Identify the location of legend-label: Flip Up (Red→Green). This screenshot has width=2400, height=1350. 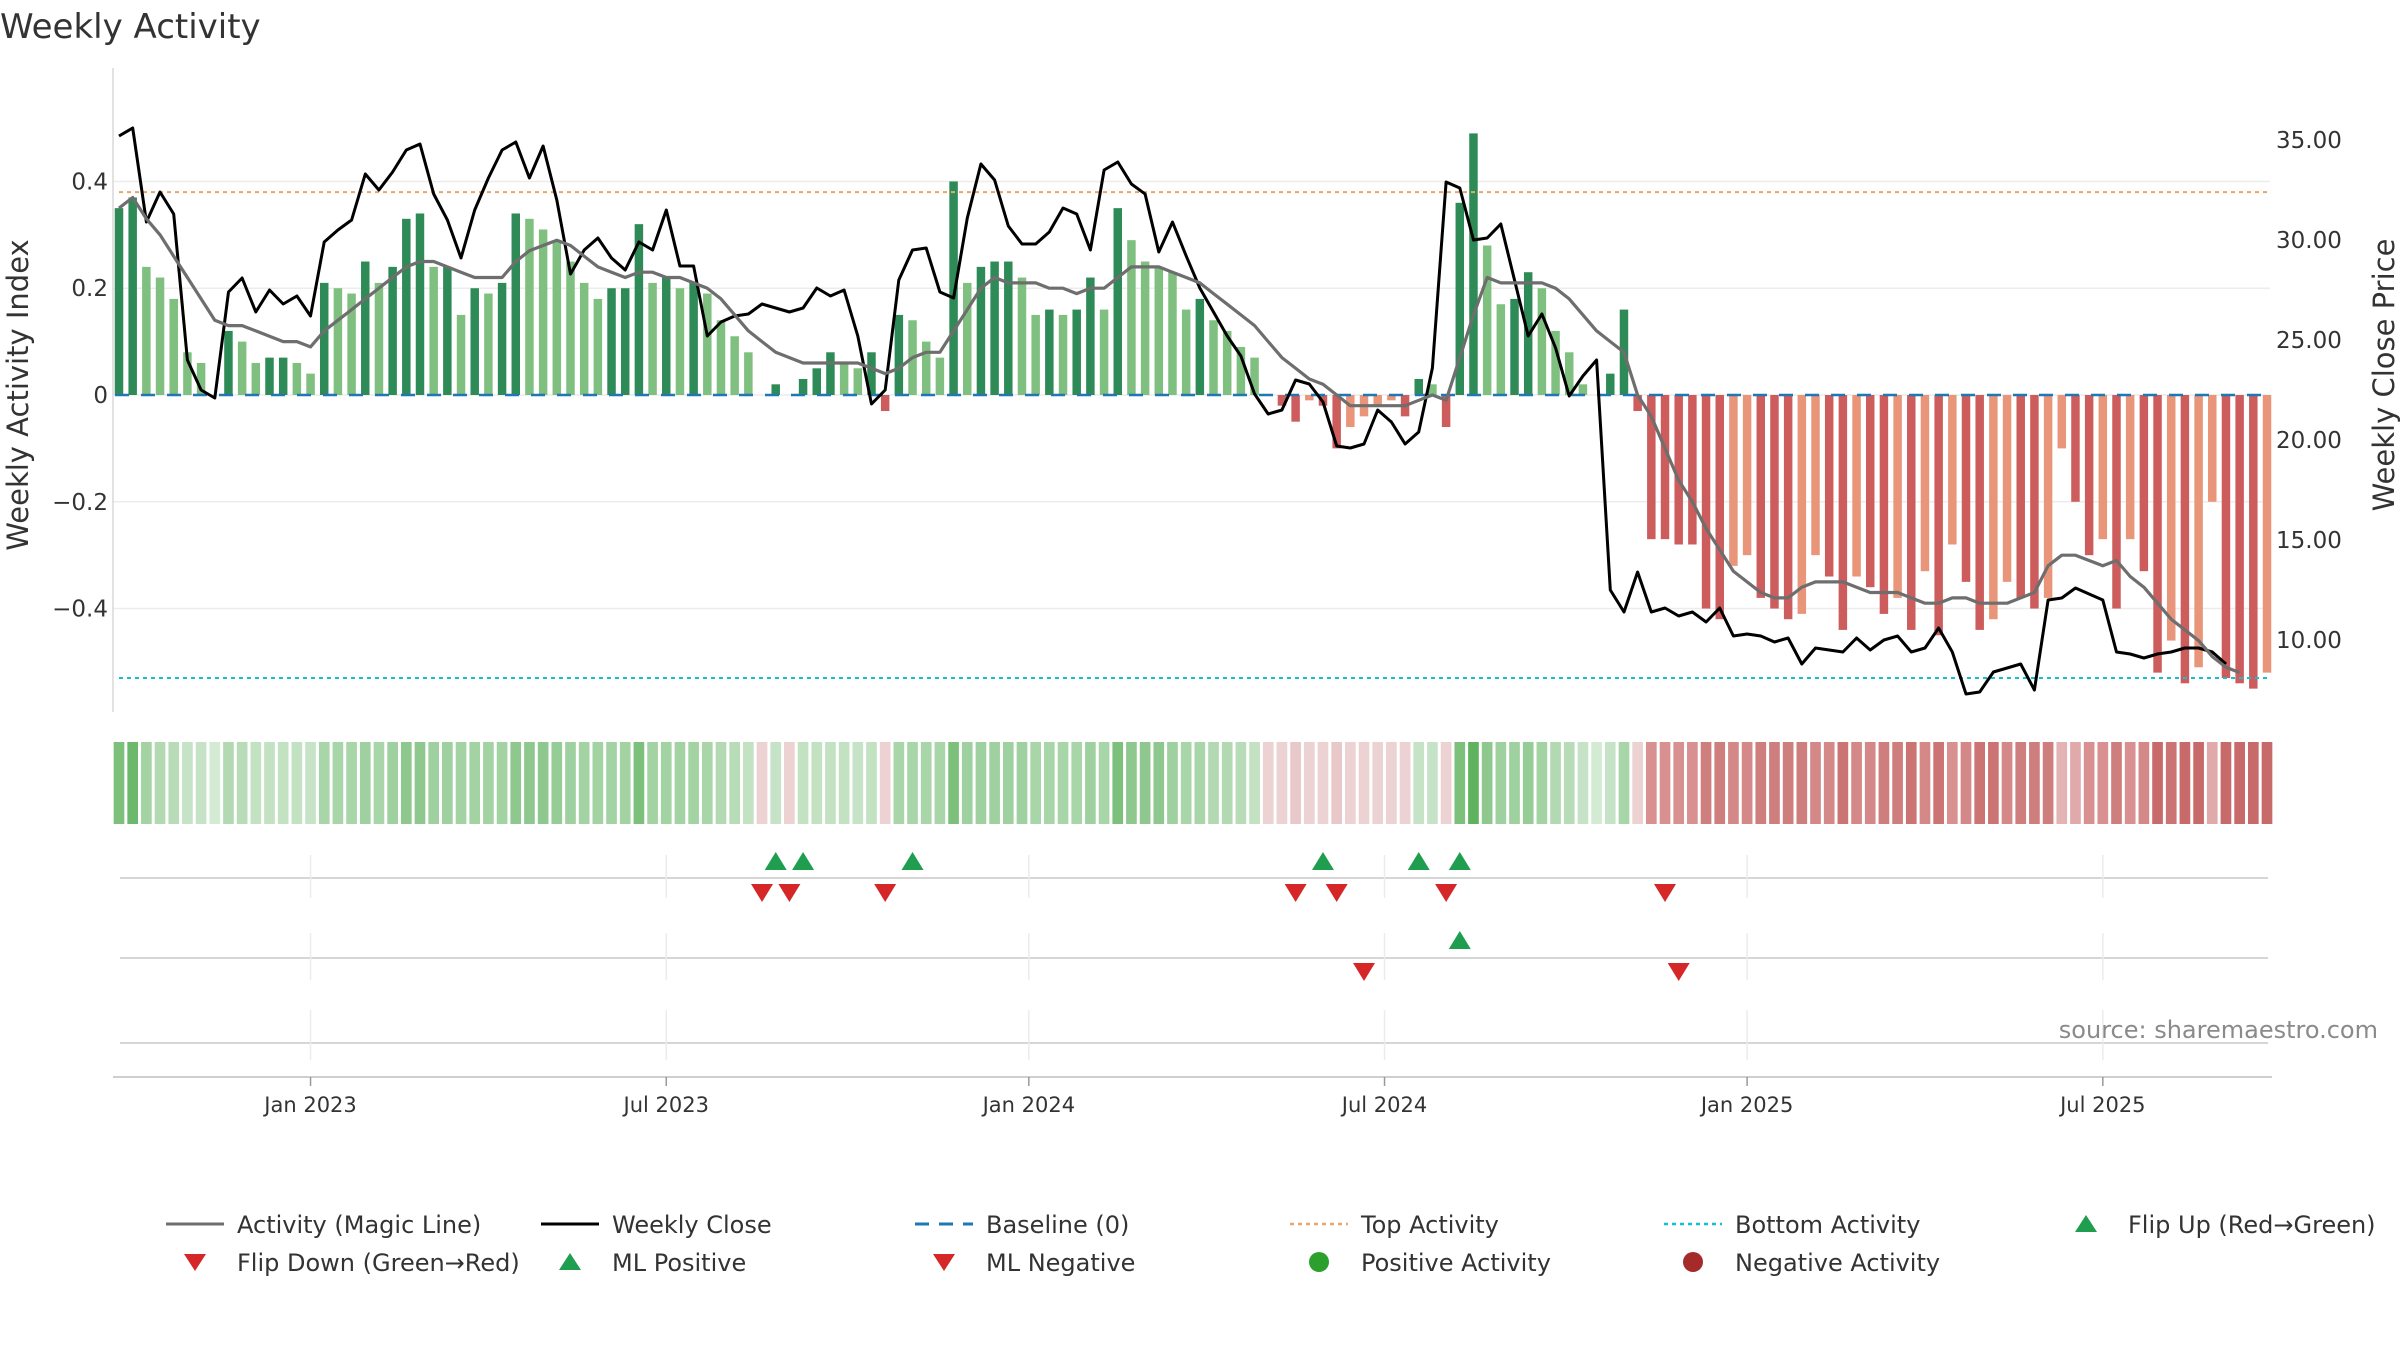
(2252, 1225).